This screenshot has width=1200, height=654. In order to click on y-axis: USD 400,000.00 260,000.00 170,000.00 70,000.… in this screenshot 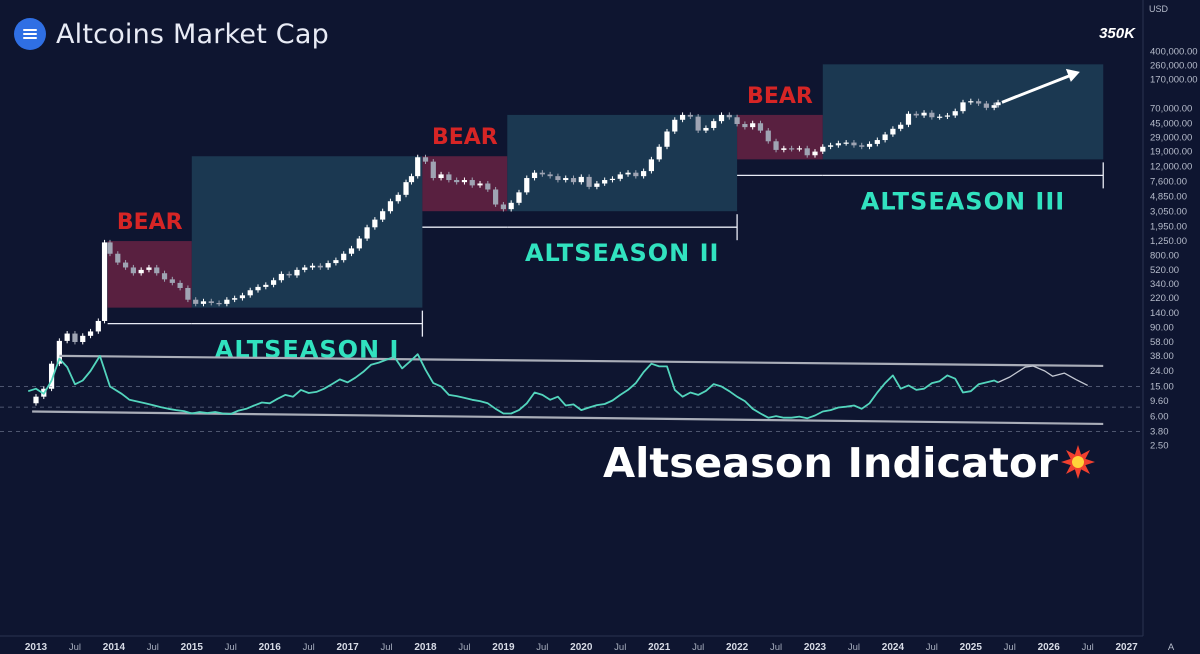, I will do `click(1171, 327)`.